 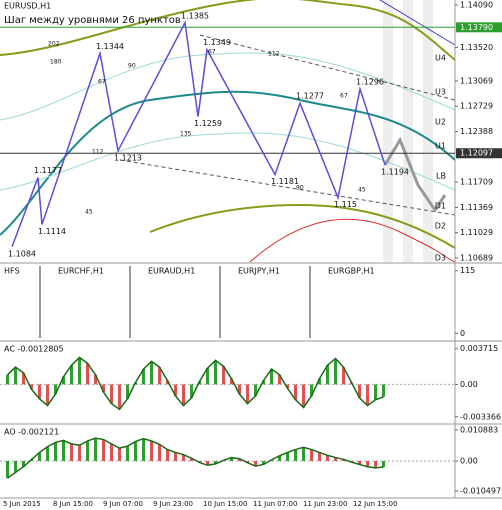 I want to click on pivot-label: 1.1385, so click(x=195, y=15).